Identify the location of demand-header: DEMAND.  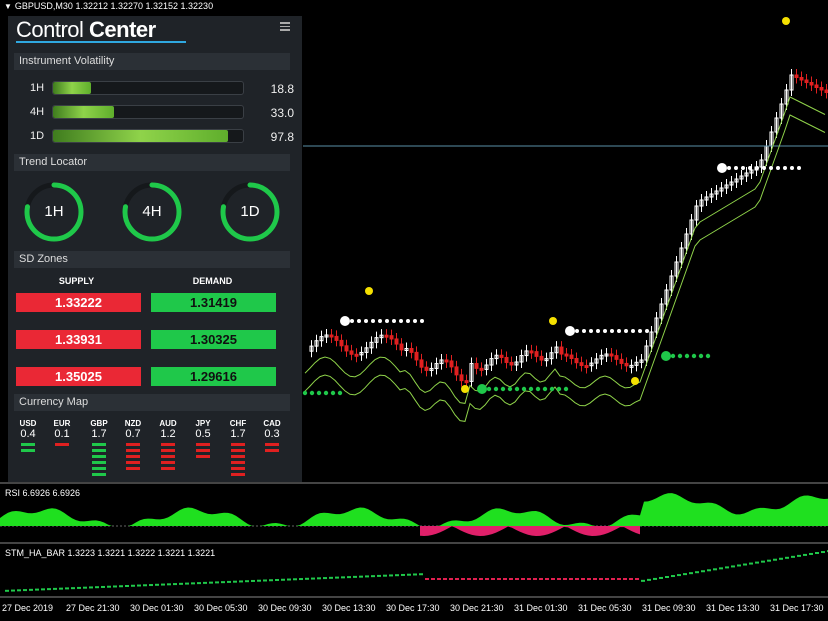
(212, 281).